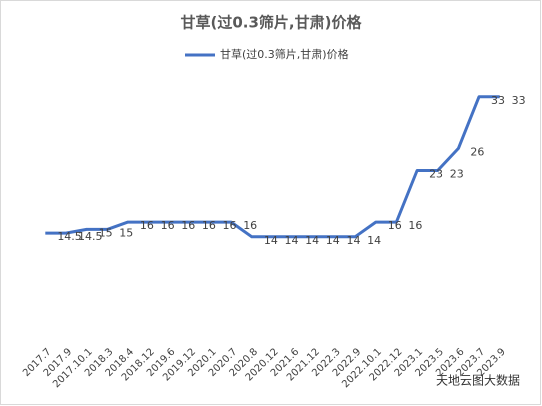 This screenshot has height=406, width=542. What do you see at coordinates (477, 151) in the screenshot?
I see `data-label: 26` at bounding box center [477, 151].